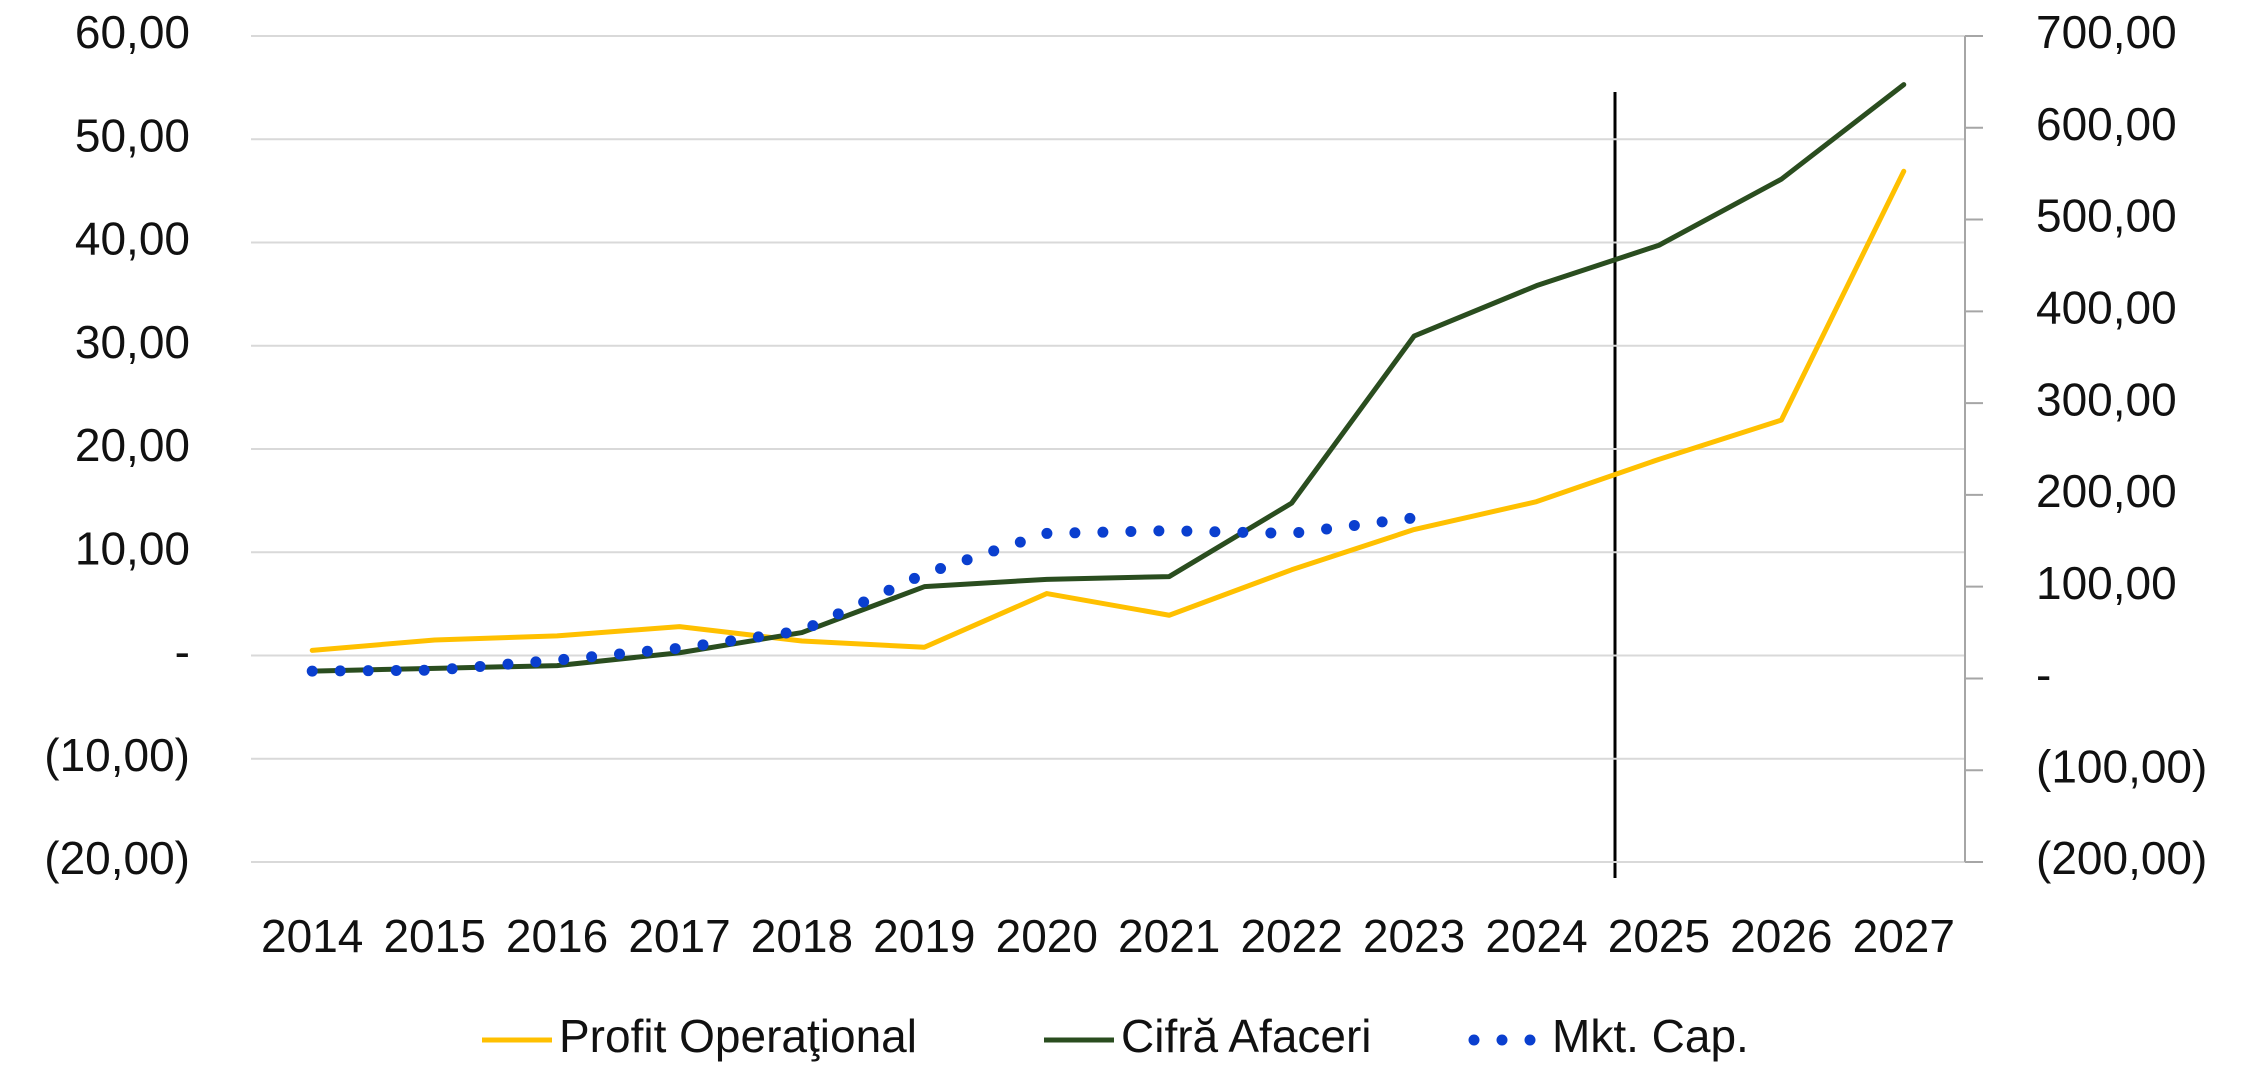 The height and width of the screenshot is (1070, 2248). What do you see at coordinates (132, 239) in the screenshot?
I see `y-tick-label: 40,00` at bounding box center [132, 239].